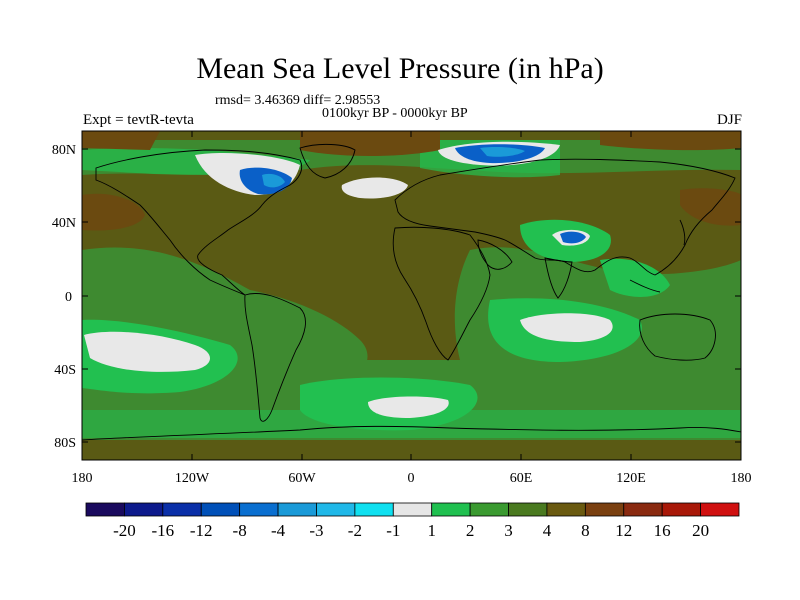  I want to click on colorbar: -20 -16 -12 -8 -4 -3 -2 -1 1 2 3 4 8 12 16 20, so click(412, 521).